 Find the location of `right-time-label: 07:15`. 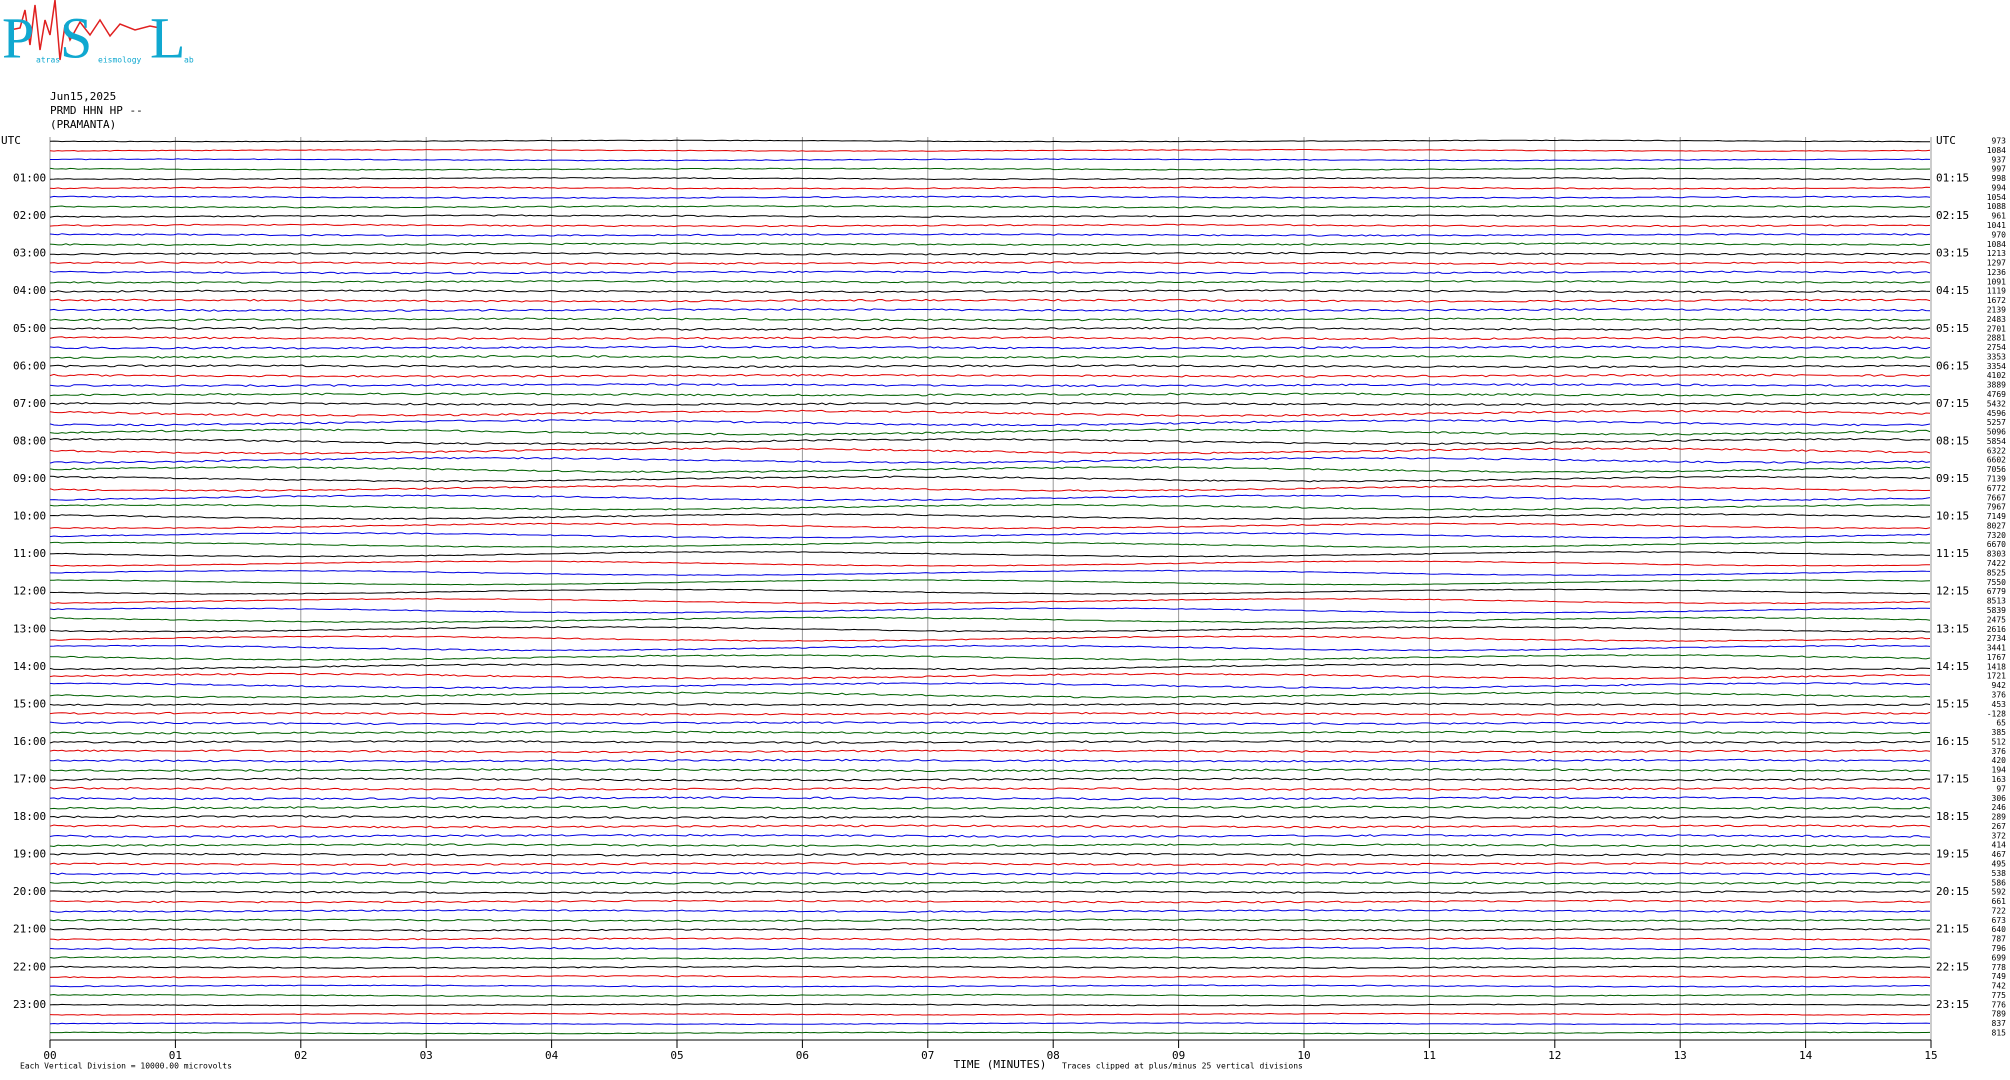

right-time-label: 07:15 is located at coordinates (1952, 403).